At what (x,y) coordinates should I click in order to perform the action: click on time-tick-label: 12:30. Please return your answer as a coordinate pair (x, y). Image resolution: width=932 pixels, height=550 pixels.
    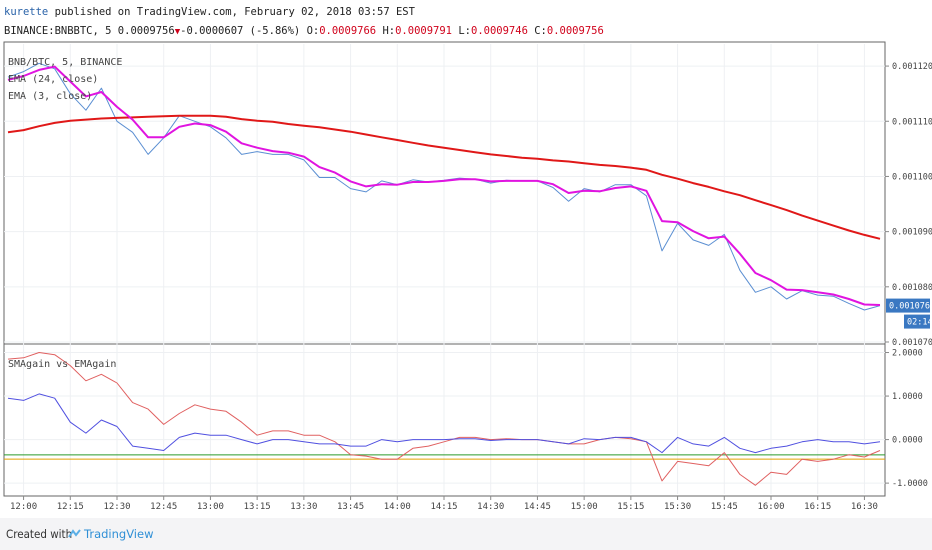
    Looking at the image, I should click on (116, 507).